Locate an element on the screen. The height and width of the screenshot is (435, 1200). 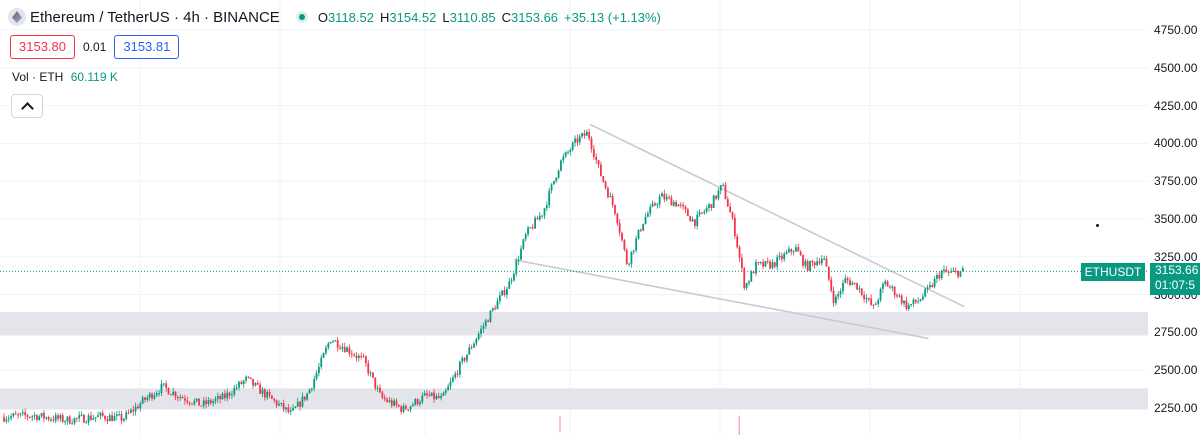
market-status-icon is located at coordinates (301, 17).